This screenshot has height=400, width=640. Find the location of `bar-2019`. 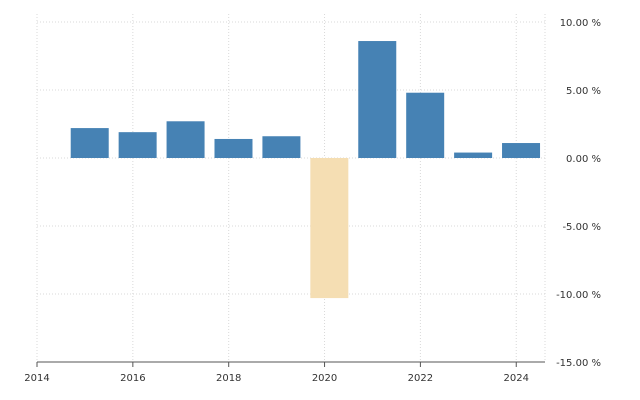

bar-2019 is located at coordinates (281, 147).